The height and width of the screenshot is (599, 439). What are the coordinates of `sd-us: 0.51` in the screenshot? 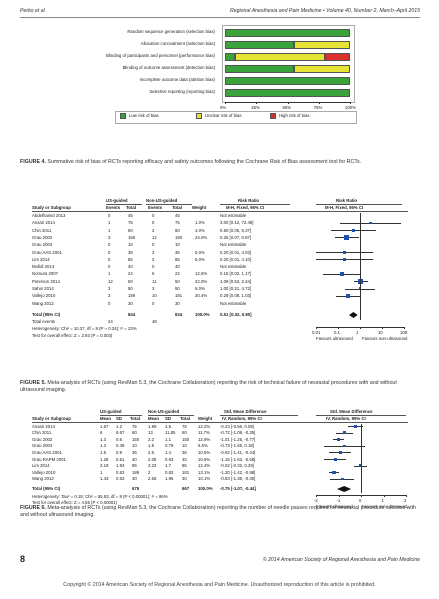 It's located at (120, 459).